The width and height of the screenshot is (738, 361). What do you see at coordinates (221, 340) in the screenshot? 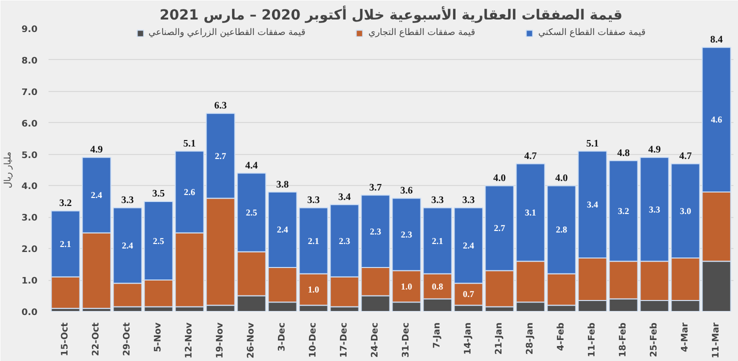
I see `x-tick-label: 19-Nov` at bounding box center [221, 340].